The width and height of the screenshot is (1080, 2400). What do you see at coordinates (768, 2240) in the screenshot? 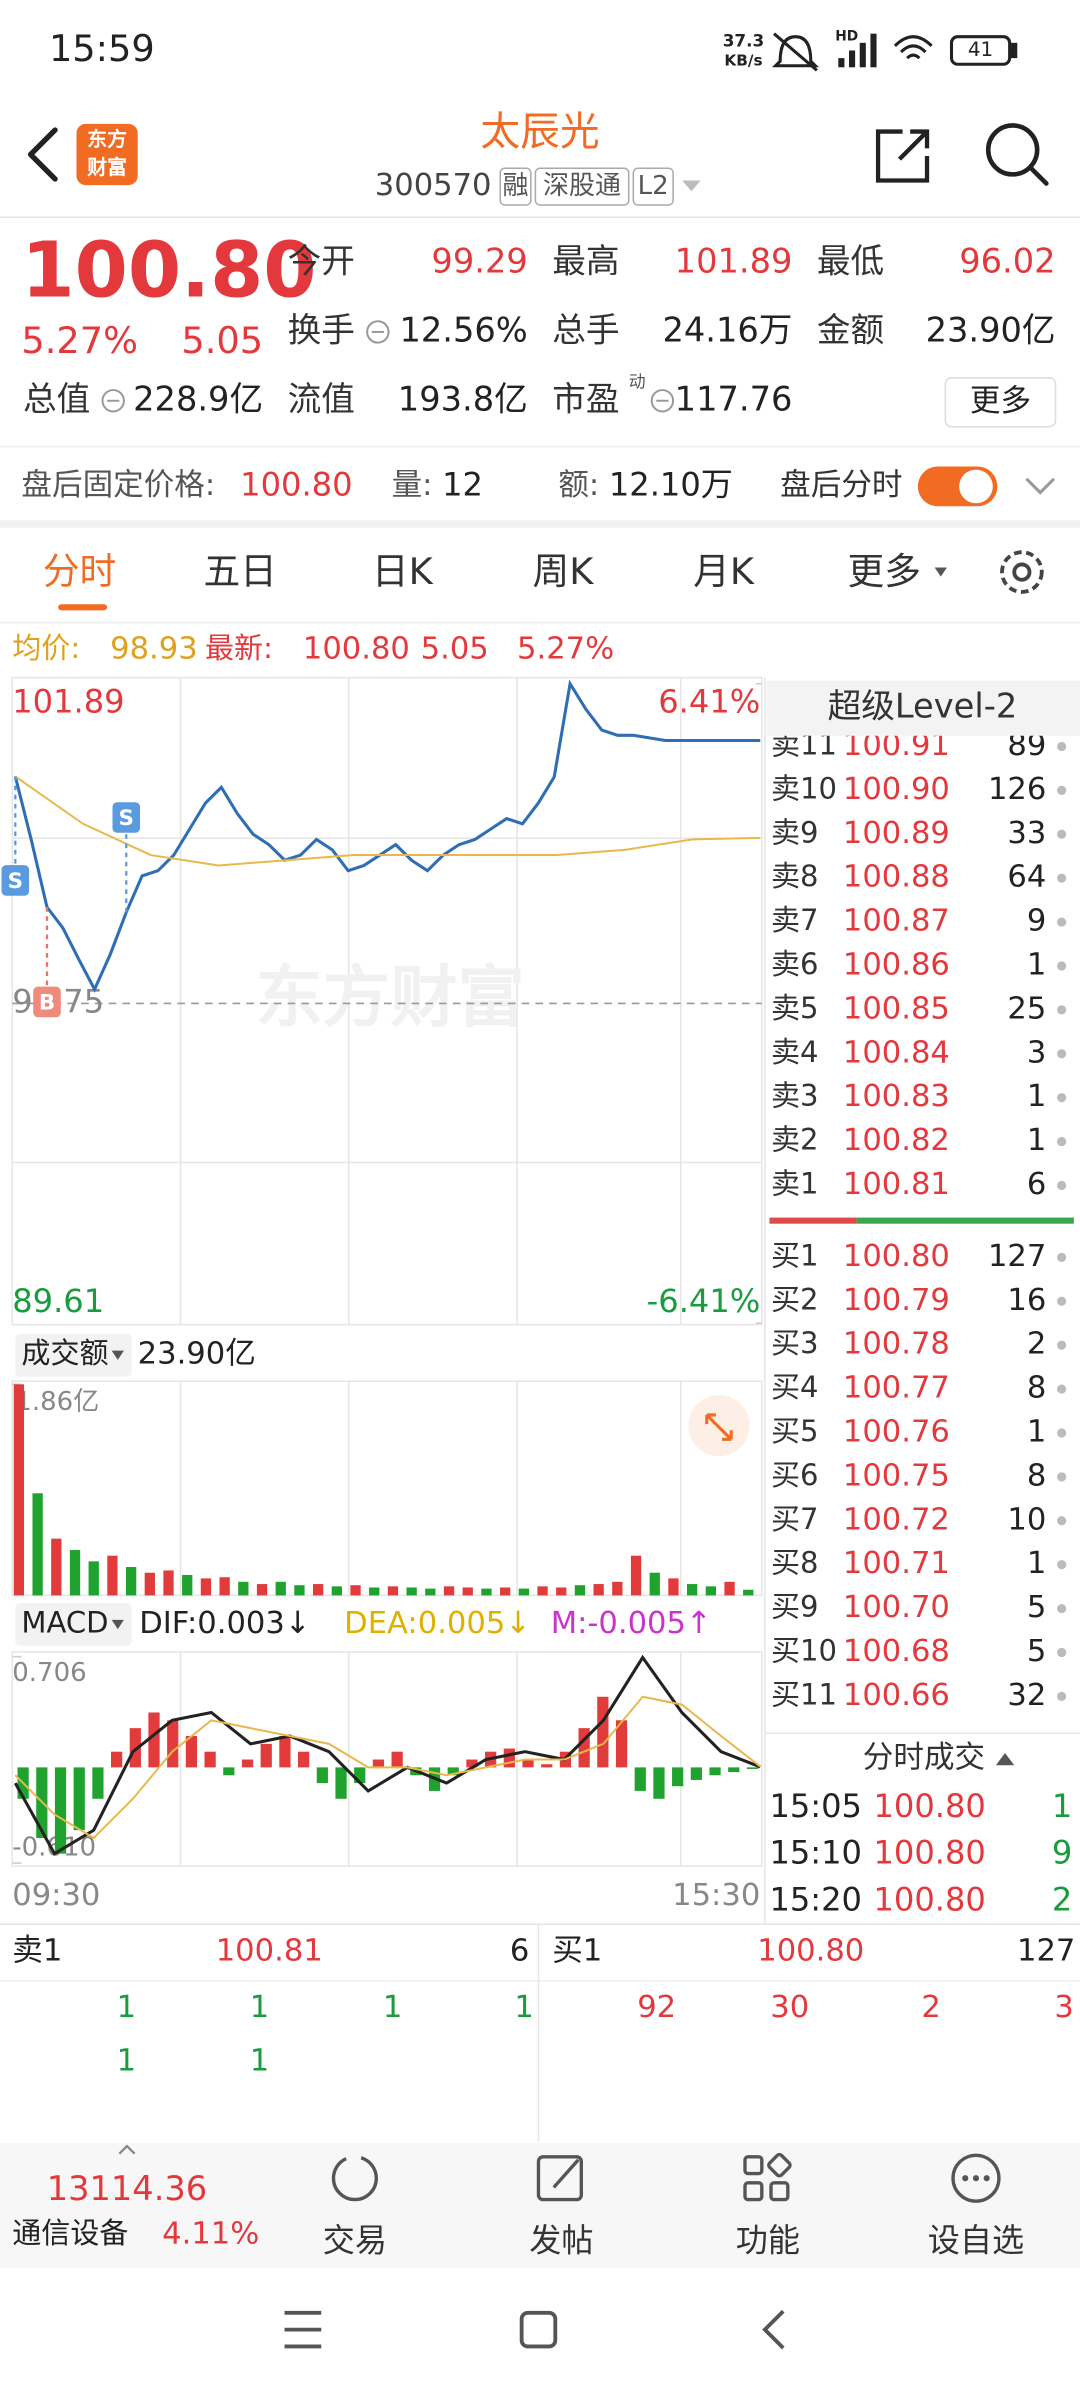
I see `bottom-button: 功能` at bounding box center [768, 2240].